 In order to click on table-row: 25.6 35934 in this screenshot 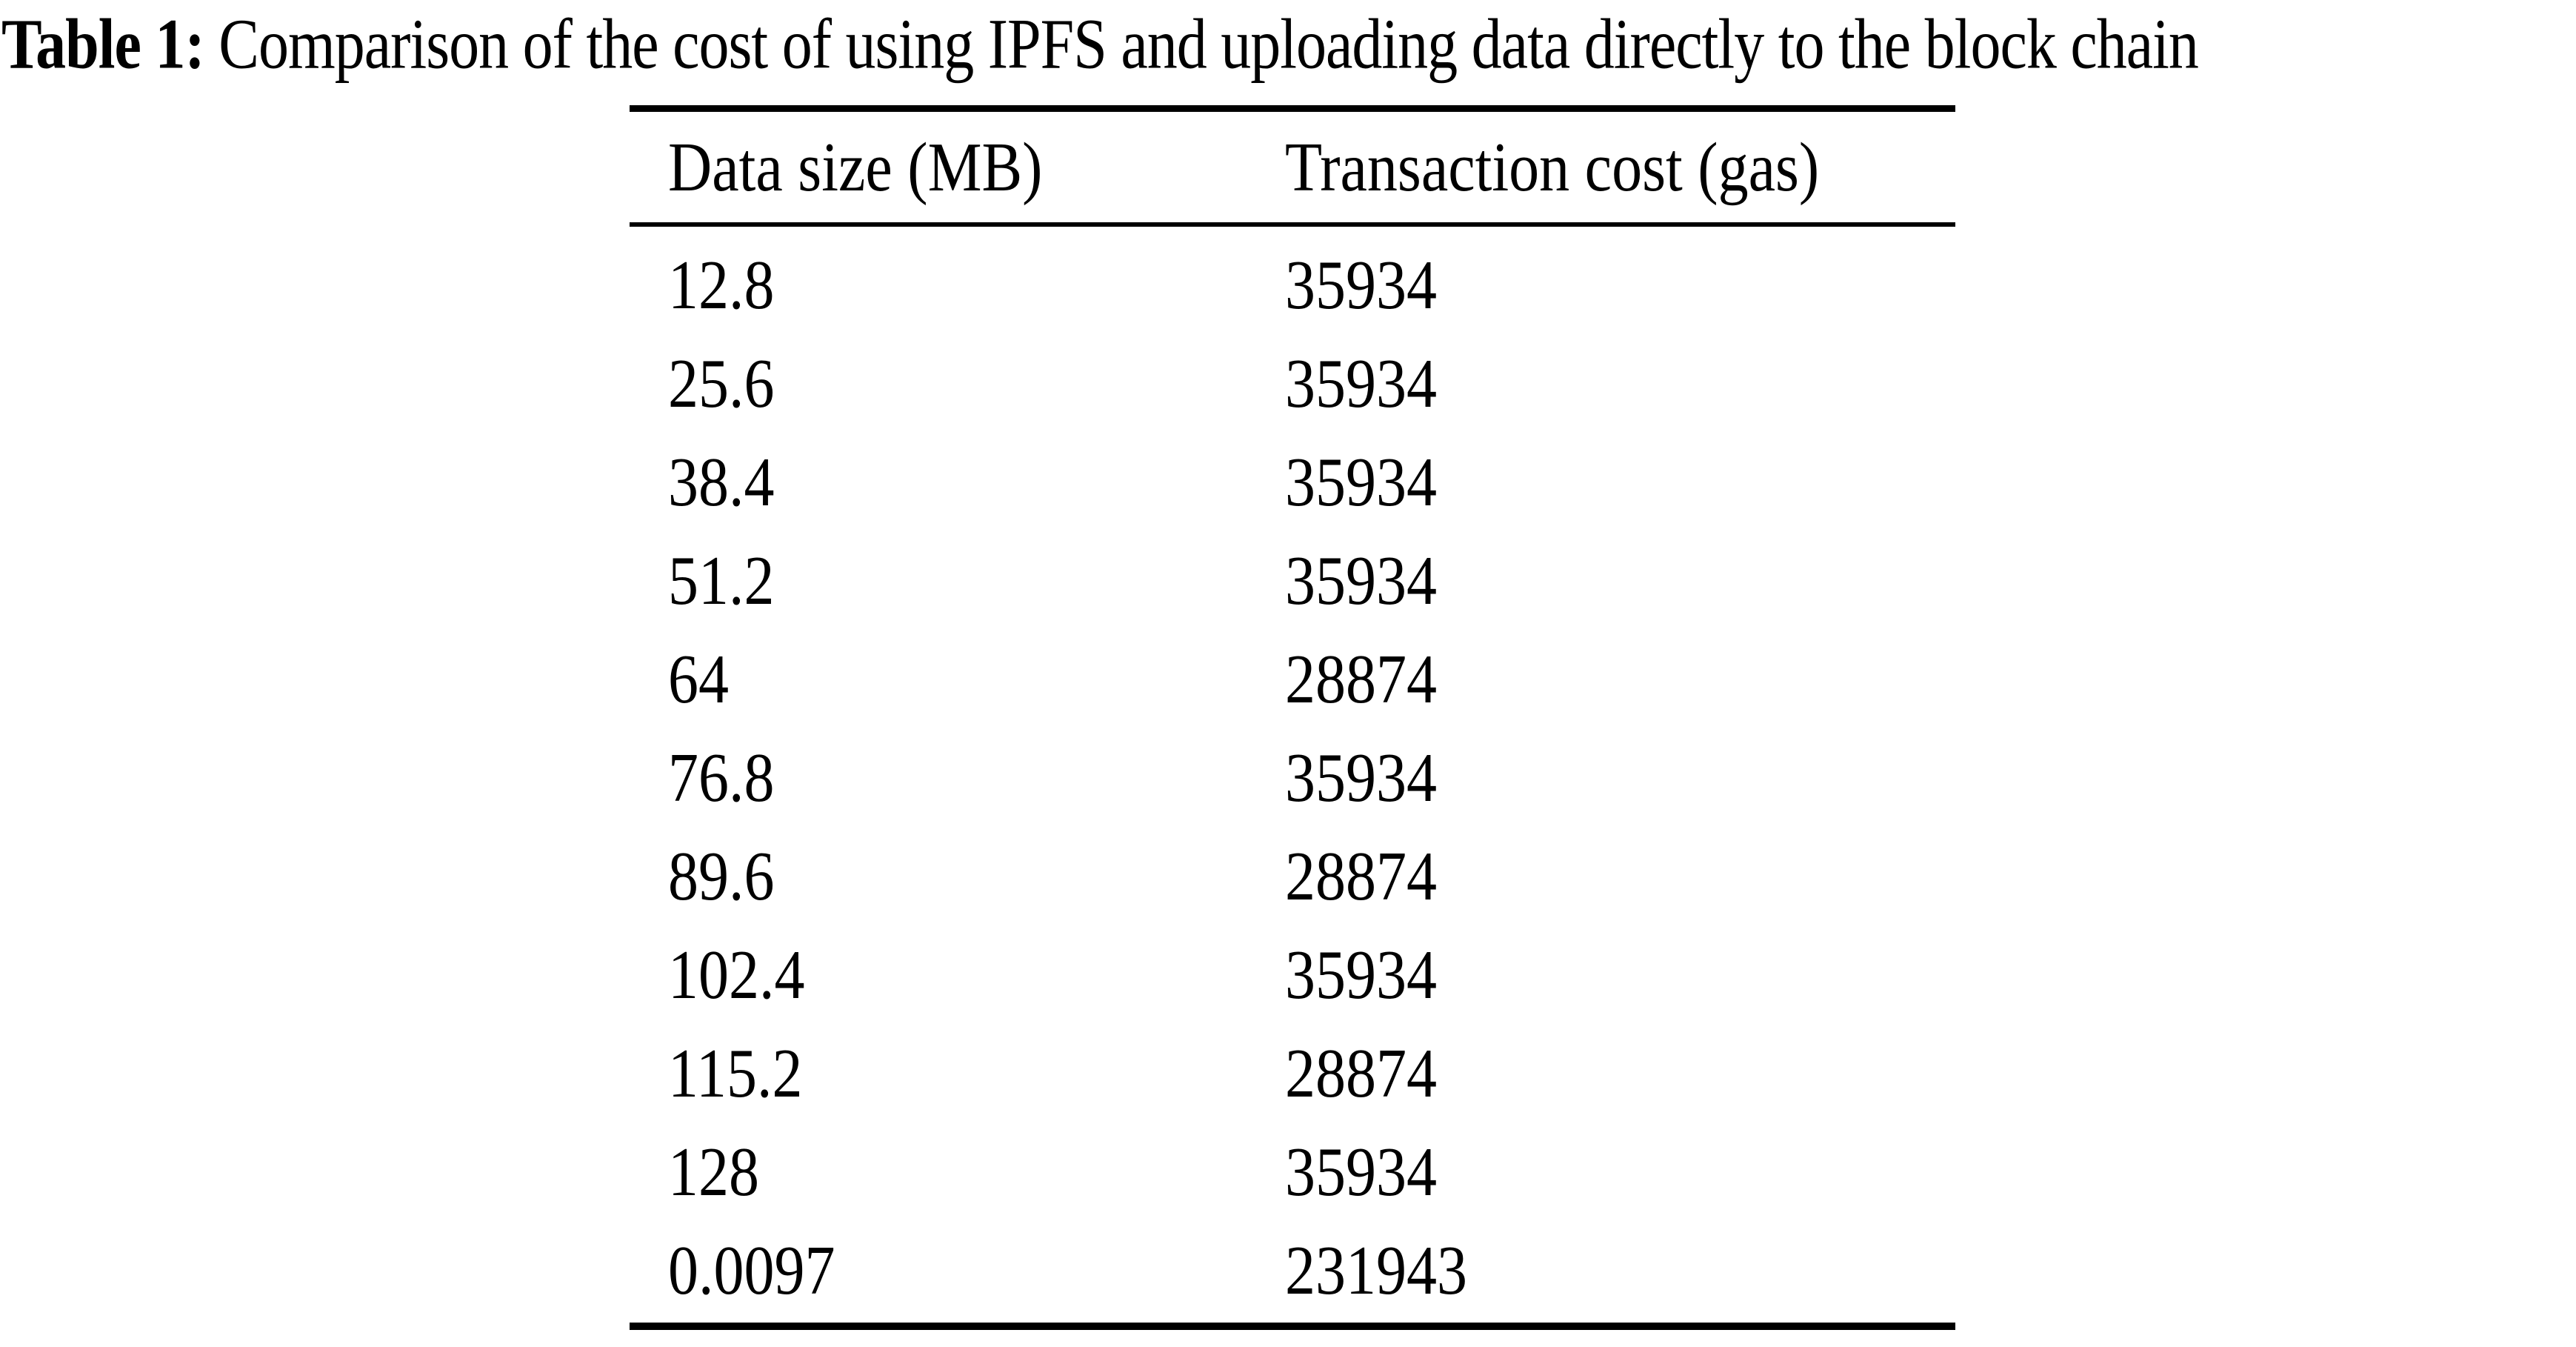, I will do `click(1292, 383)`.